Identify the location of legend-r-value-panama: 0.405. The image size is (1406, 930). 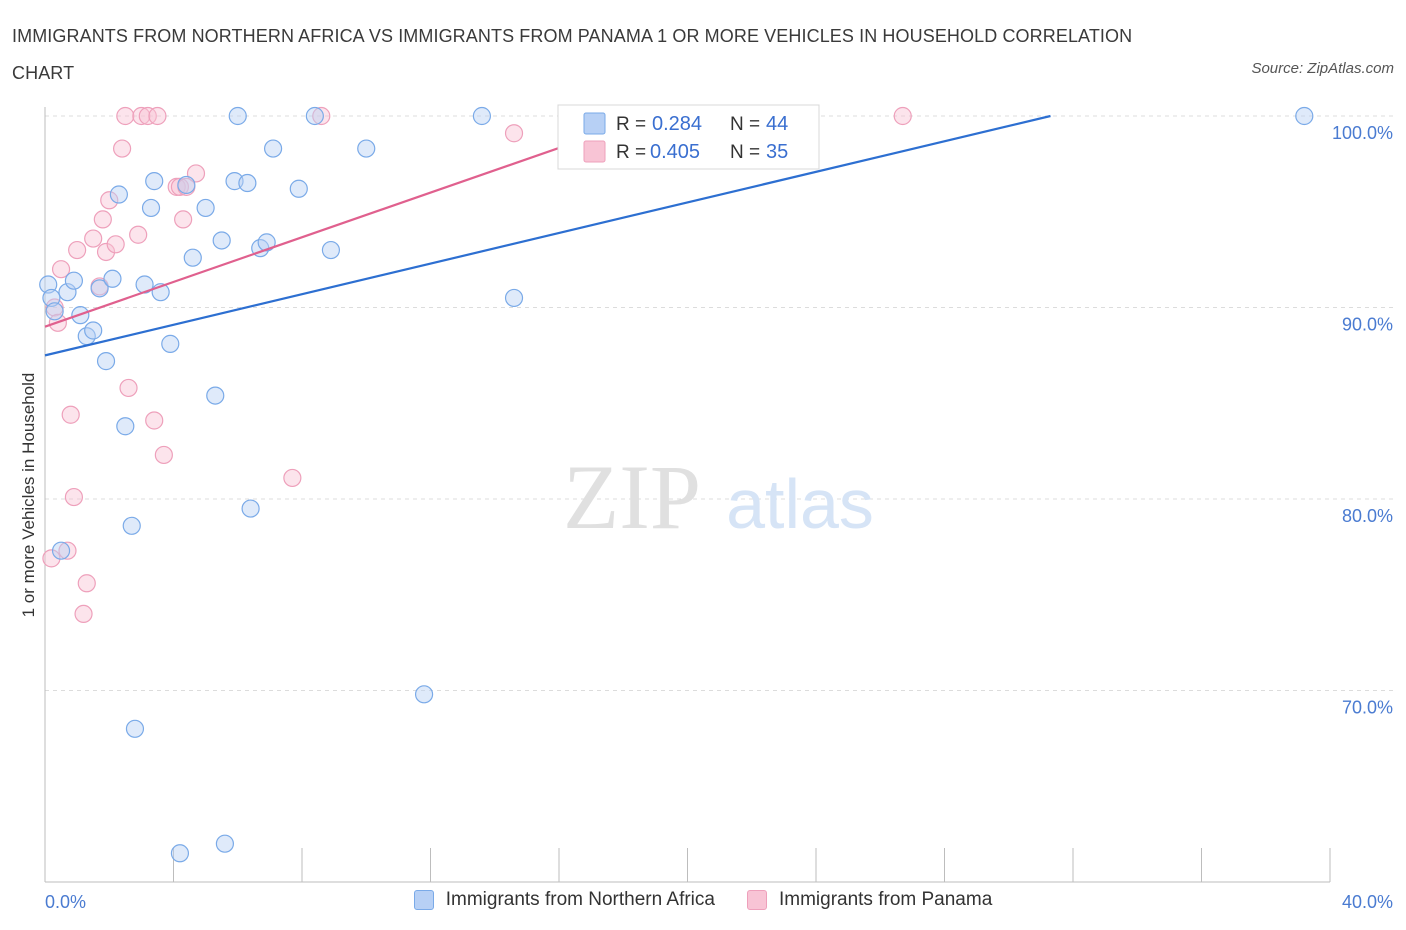
(675, 152).